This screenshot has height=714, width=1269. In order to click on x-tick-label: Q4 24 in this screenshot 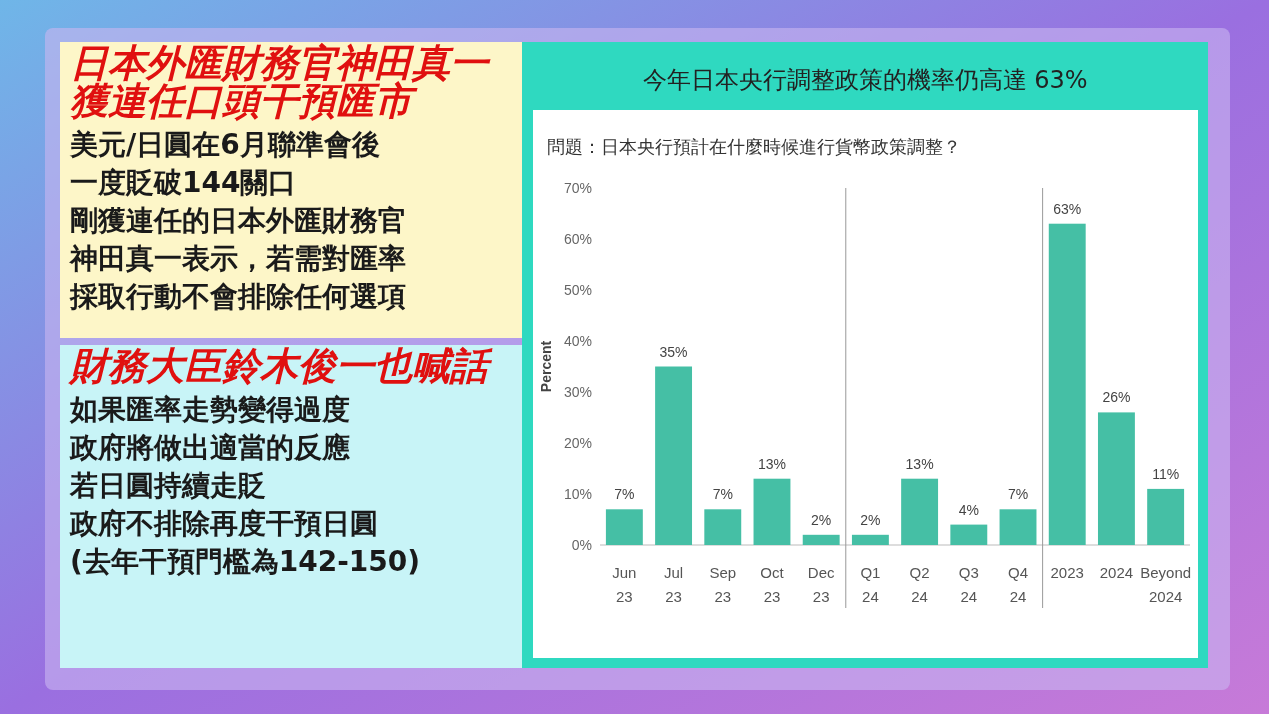, I will do `click(1018, 584)`.